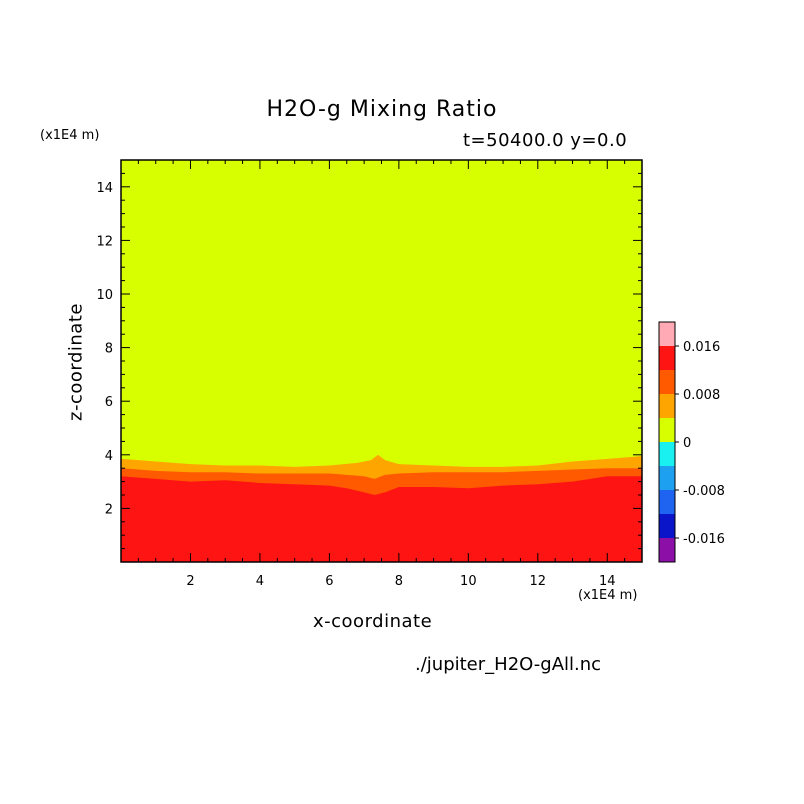 This screenshot has width=804, height=804. What do you see at coordinates (538, 581) in the screenshot?
I see `x-tick-label: 12` at bounding box center [538, 581].